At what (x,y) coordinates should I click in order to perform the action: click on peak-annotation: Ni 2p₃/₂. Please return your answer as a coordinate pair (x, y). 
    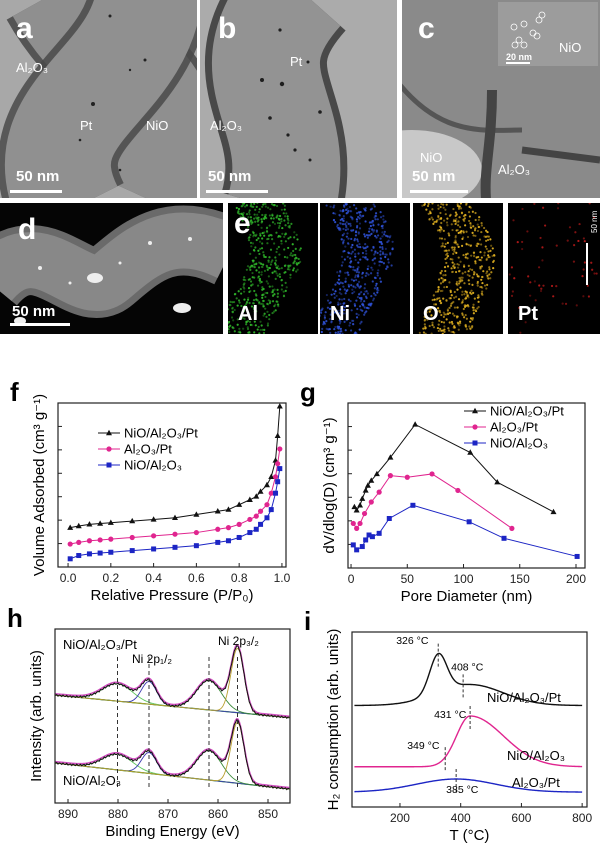
    Looking at the image, I should click on (238, 641).